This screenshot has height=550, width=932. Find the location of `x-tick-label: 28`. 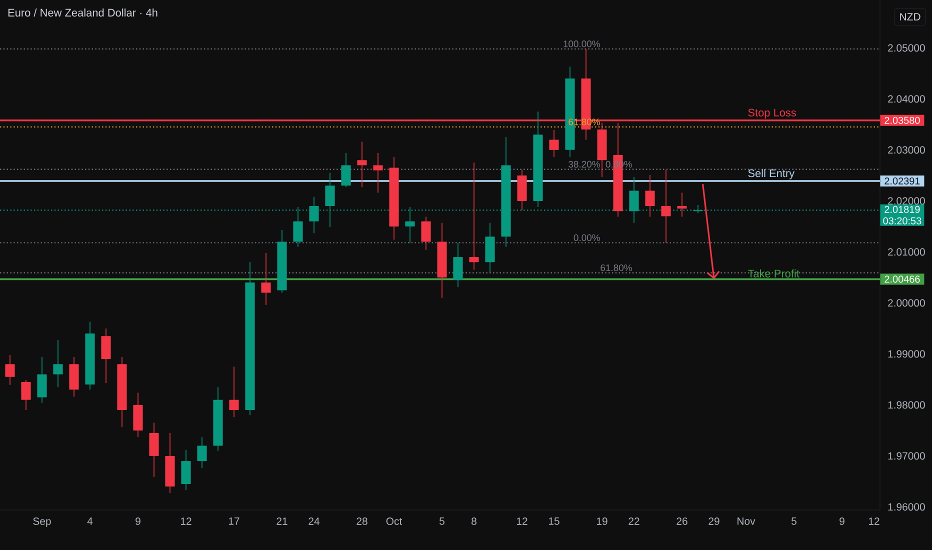

x-tick-label: 28 is located at coordinates (362, 521).